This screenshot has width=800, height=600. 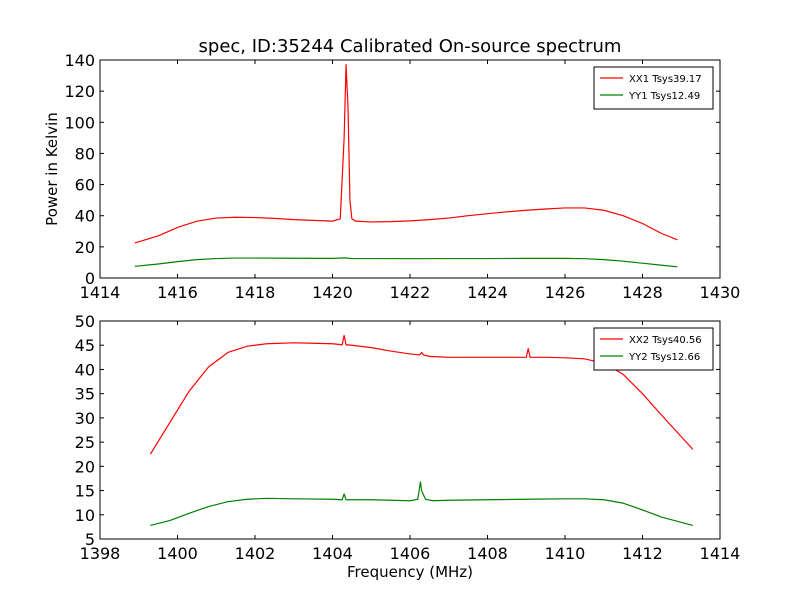 I want to click on panel2-ytick-label: 25, so click(x=85, y=442).